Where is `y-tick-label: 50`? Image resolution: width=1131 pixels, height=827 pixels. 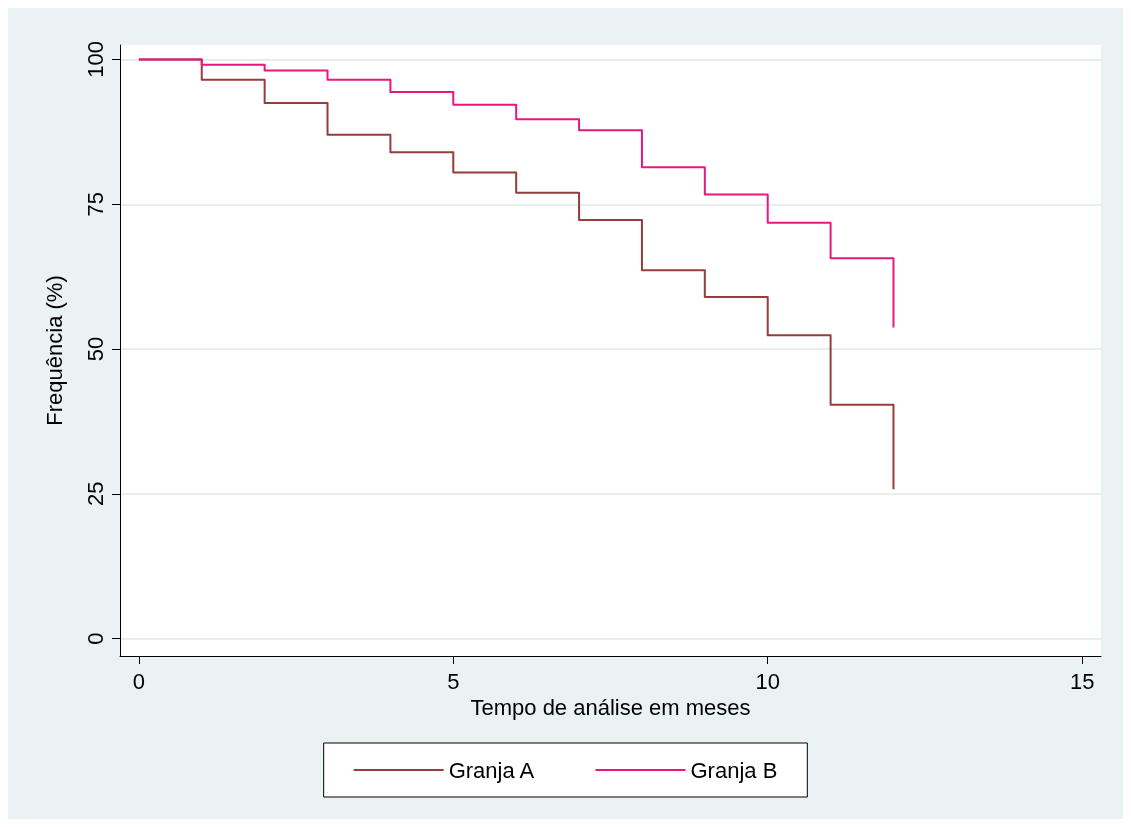 y-tick-label: 50 is located at coordinates (95, 349).